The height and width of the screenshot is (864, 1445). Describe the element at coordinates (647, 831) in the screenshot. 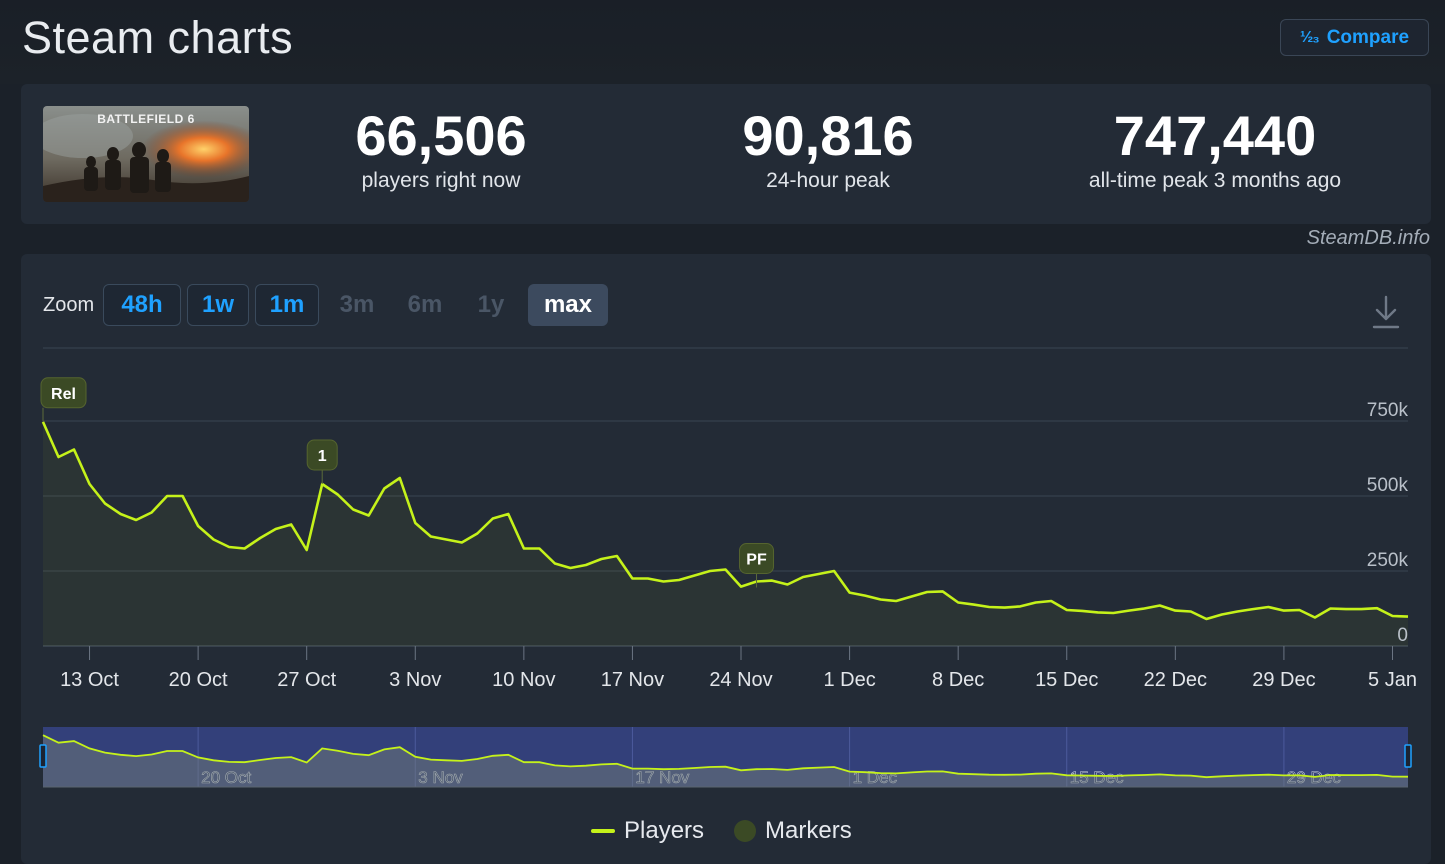

I see `legend-players: Players` at that location.